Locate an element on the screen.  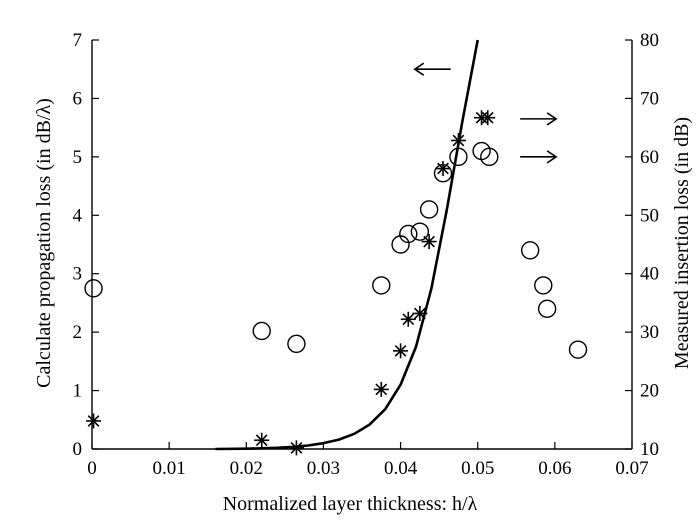
y-right-tick-label: 80 is located at coordinates (649, 40).